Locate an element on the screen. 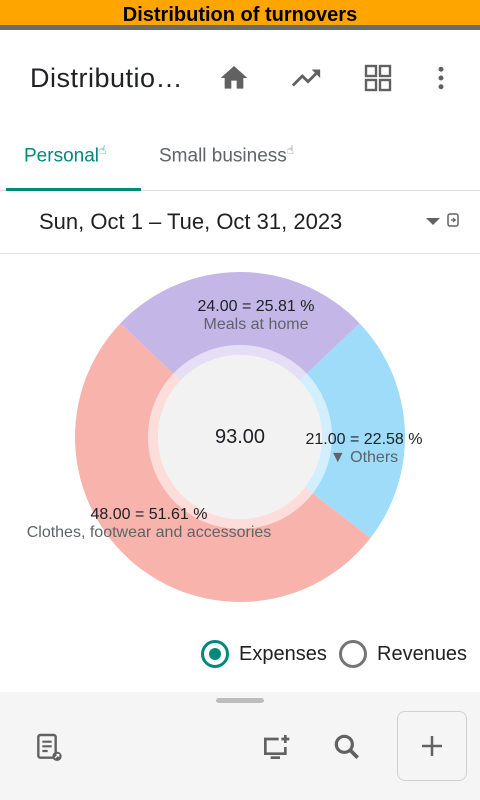 This screenshot has height=800, width=480. date-range-selector: Sun, Oct 1 – Tue, Oct 31, 2023 is located at coordinates (240, 223).